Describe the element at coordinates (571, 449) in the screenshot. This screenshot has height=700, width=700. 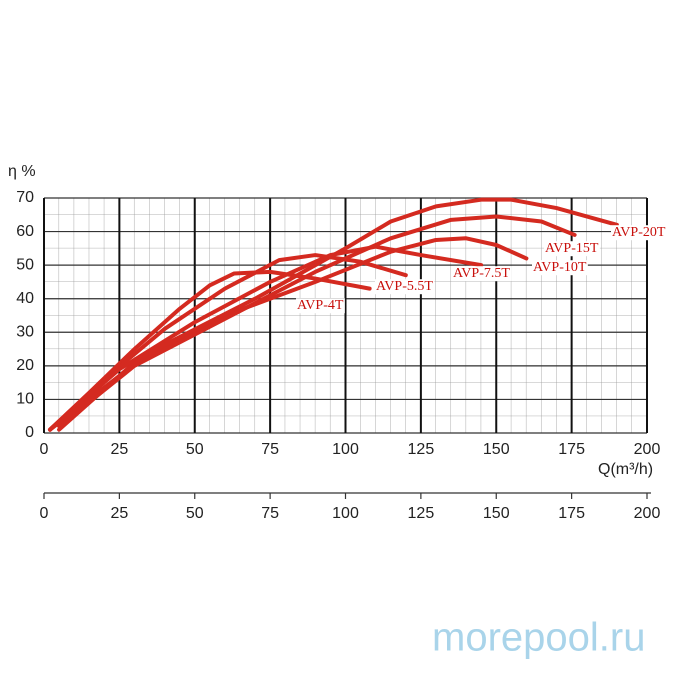
I see `x-tick-label: 175` at that location.